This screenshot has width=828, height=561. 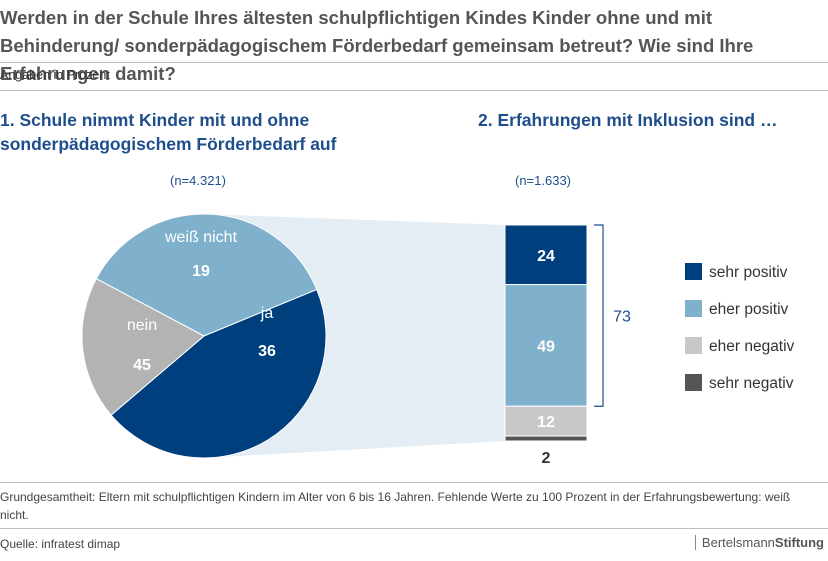 I want to click on legend-swatch-eher-positiv, so click(x=693, y=308).